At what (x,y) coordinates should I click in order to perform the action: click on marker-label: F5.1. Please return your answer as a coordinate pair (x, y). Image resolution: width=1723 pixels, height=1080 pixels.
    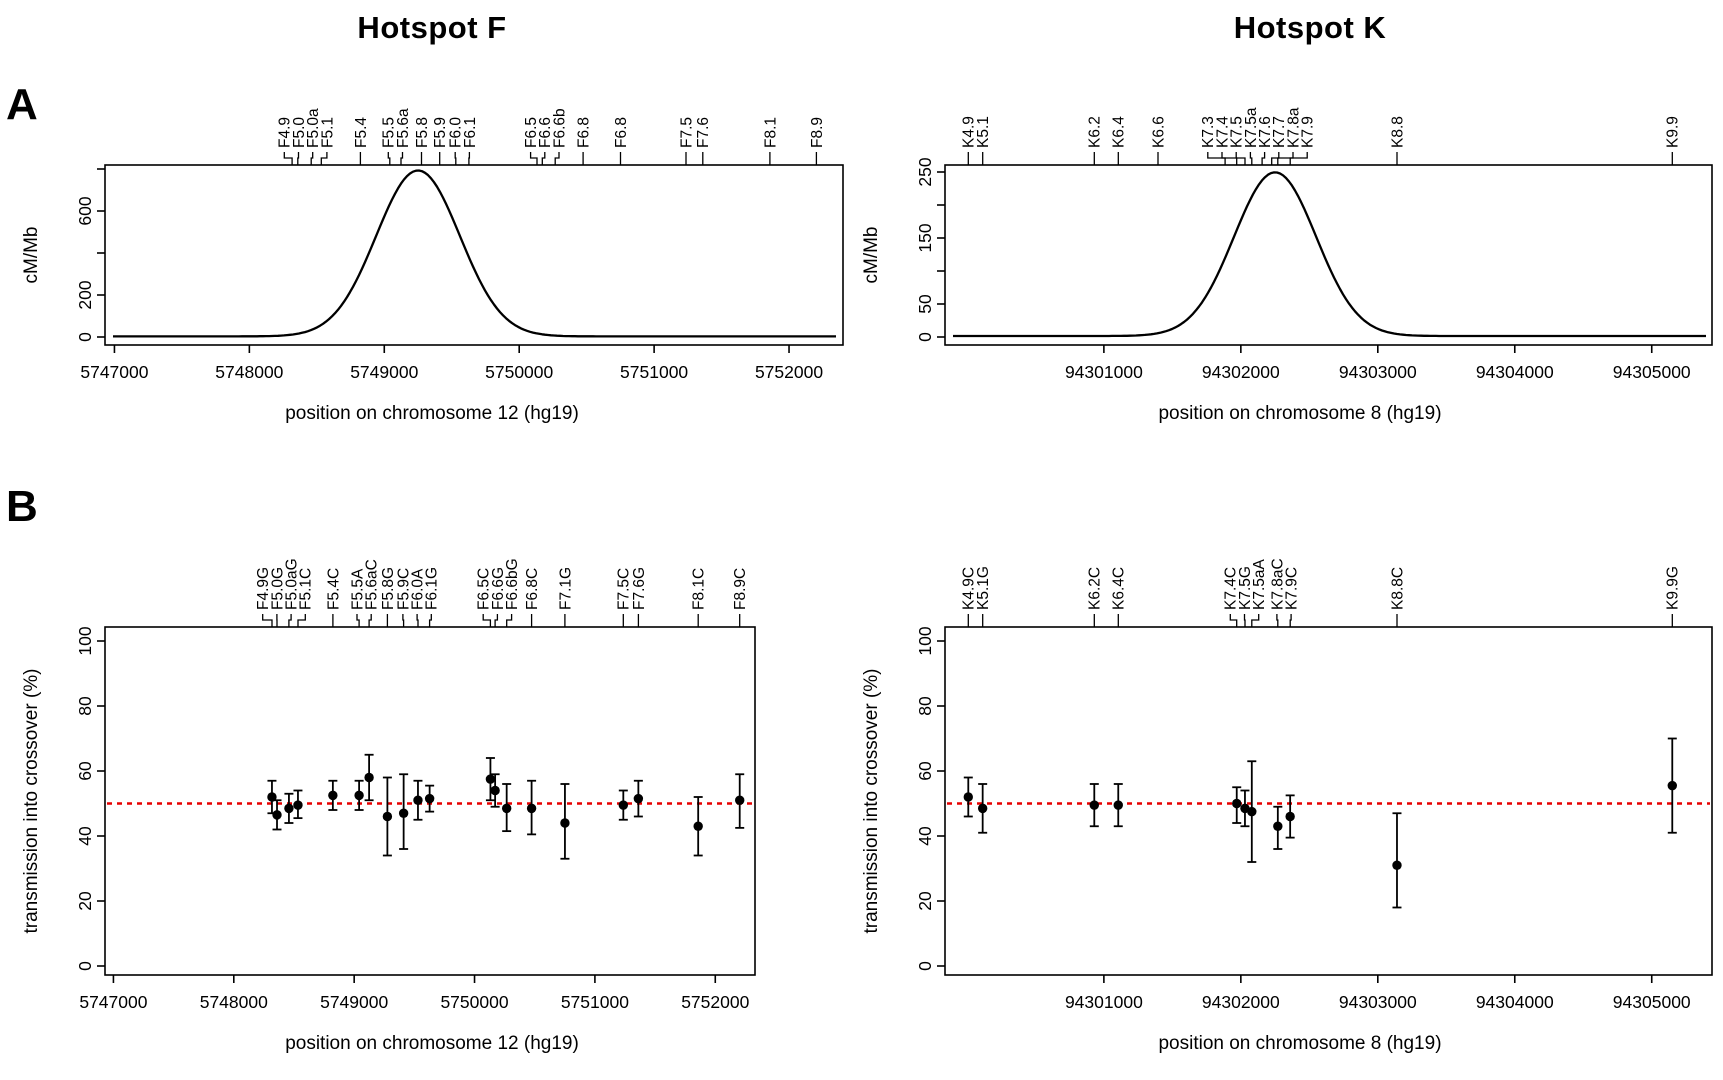
    Looking at the image, I should click on (327, 132).